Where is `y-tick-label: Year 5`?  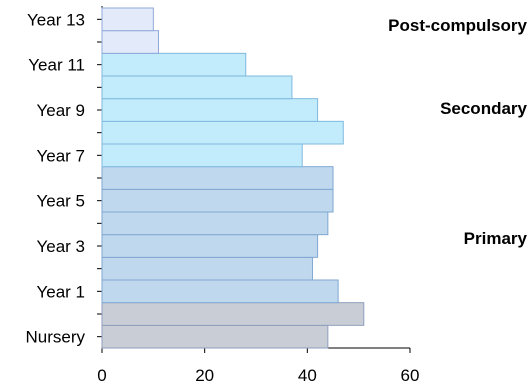 y-tick-label: Year 5 is located at coordinates (60, 201).